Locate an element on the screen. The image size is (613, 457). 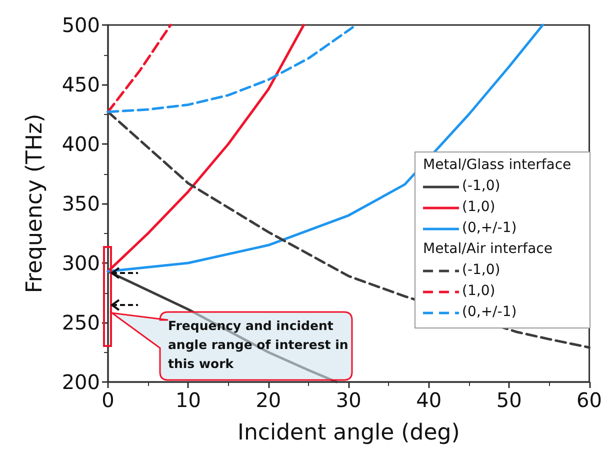
y-tick-label: 450 is located at coordinates (81, 84).